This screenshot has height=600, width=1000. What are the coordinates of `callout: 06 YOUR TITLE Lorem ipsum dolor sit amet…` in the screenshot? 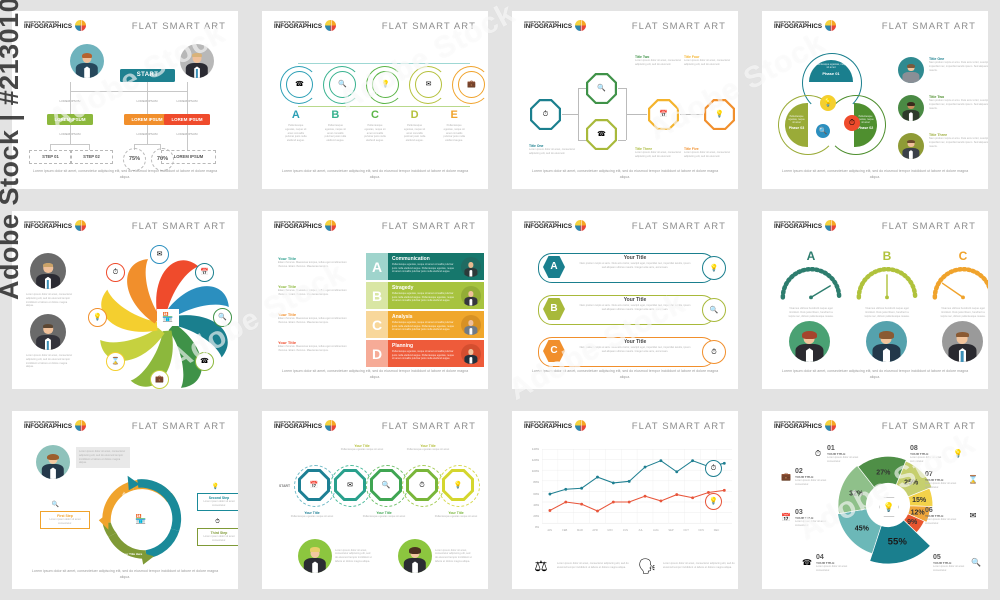 It's located at (946, 516).